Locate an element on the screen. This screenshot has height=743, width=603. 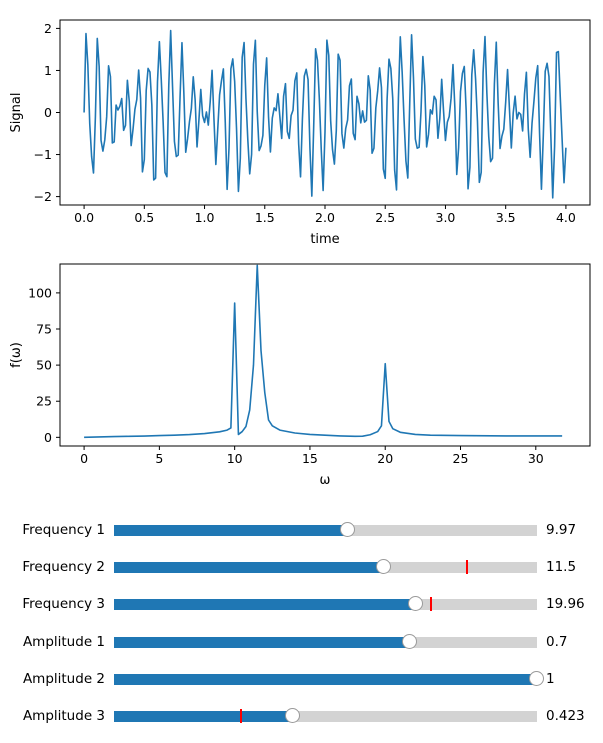
y-axis-label: Signal is located at coordinates (16, 113).